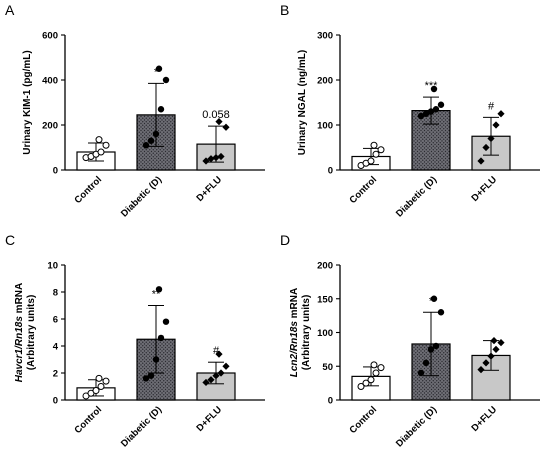 This screenshot has width=550, height=456. Describe the element at coordinates (325, 333) in the screenshot. I see `y-tick-label: 100` at that location.